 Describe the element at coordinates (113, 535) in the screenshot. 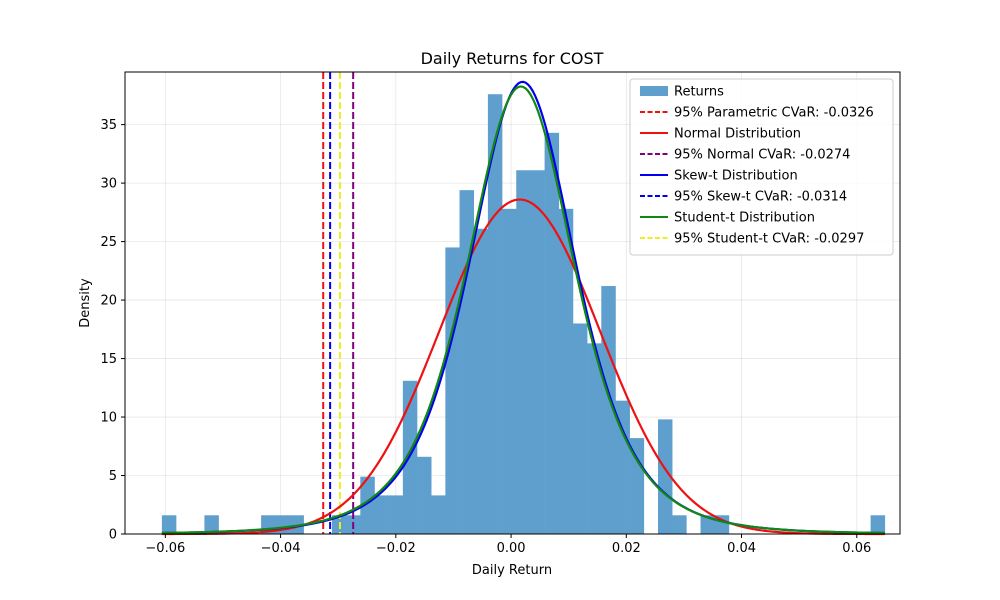

I see `y-tick-label: 0` at that location.